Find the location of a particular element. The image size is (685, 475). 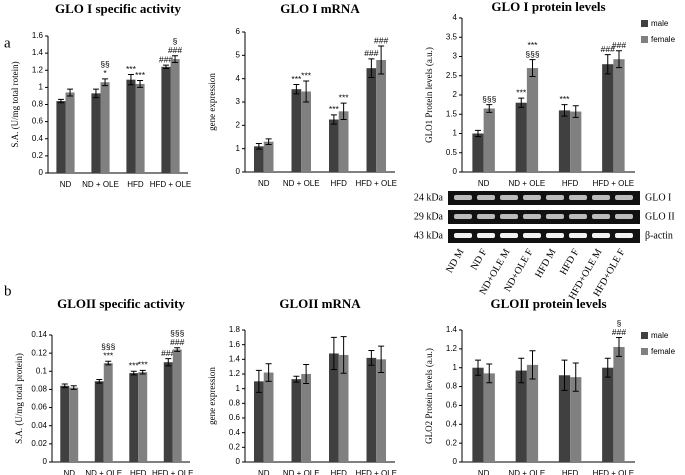

y-axis-label: GLO2 Protein levels (a.u.) is located at coordinates (429, 396).